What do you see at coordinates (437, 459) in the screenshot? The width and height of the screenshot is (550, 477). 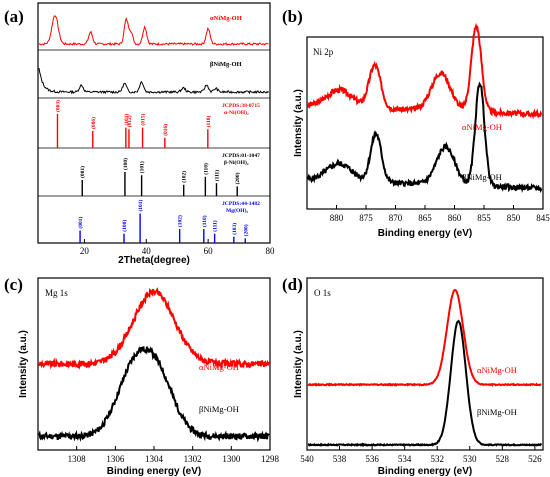 I see `xd-tick-label: 532` at bounding box center [437, 459].